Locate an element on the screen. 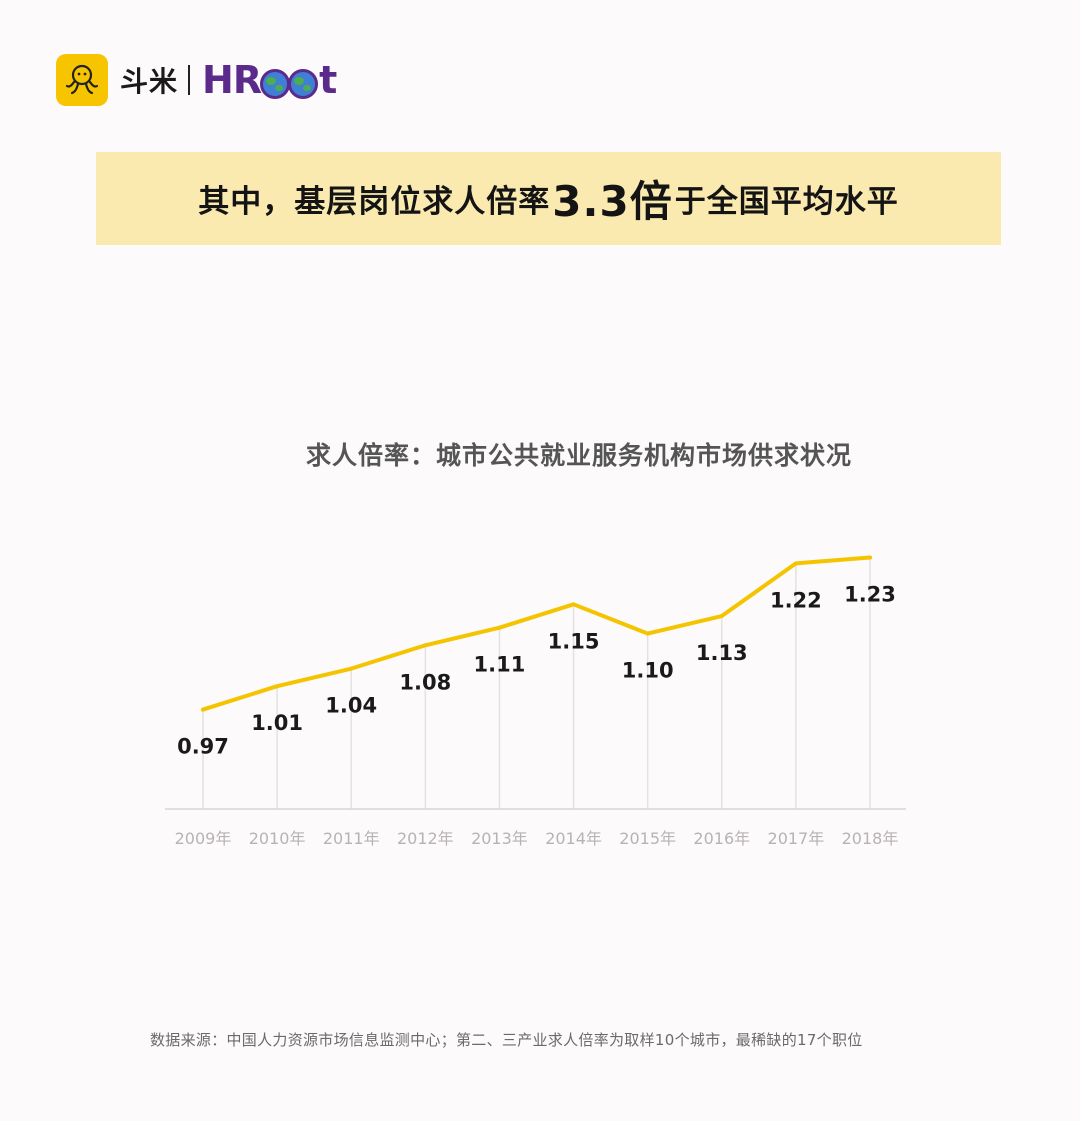 The image size is (1080, 1121). series-line is located at coordinates (536, 633).